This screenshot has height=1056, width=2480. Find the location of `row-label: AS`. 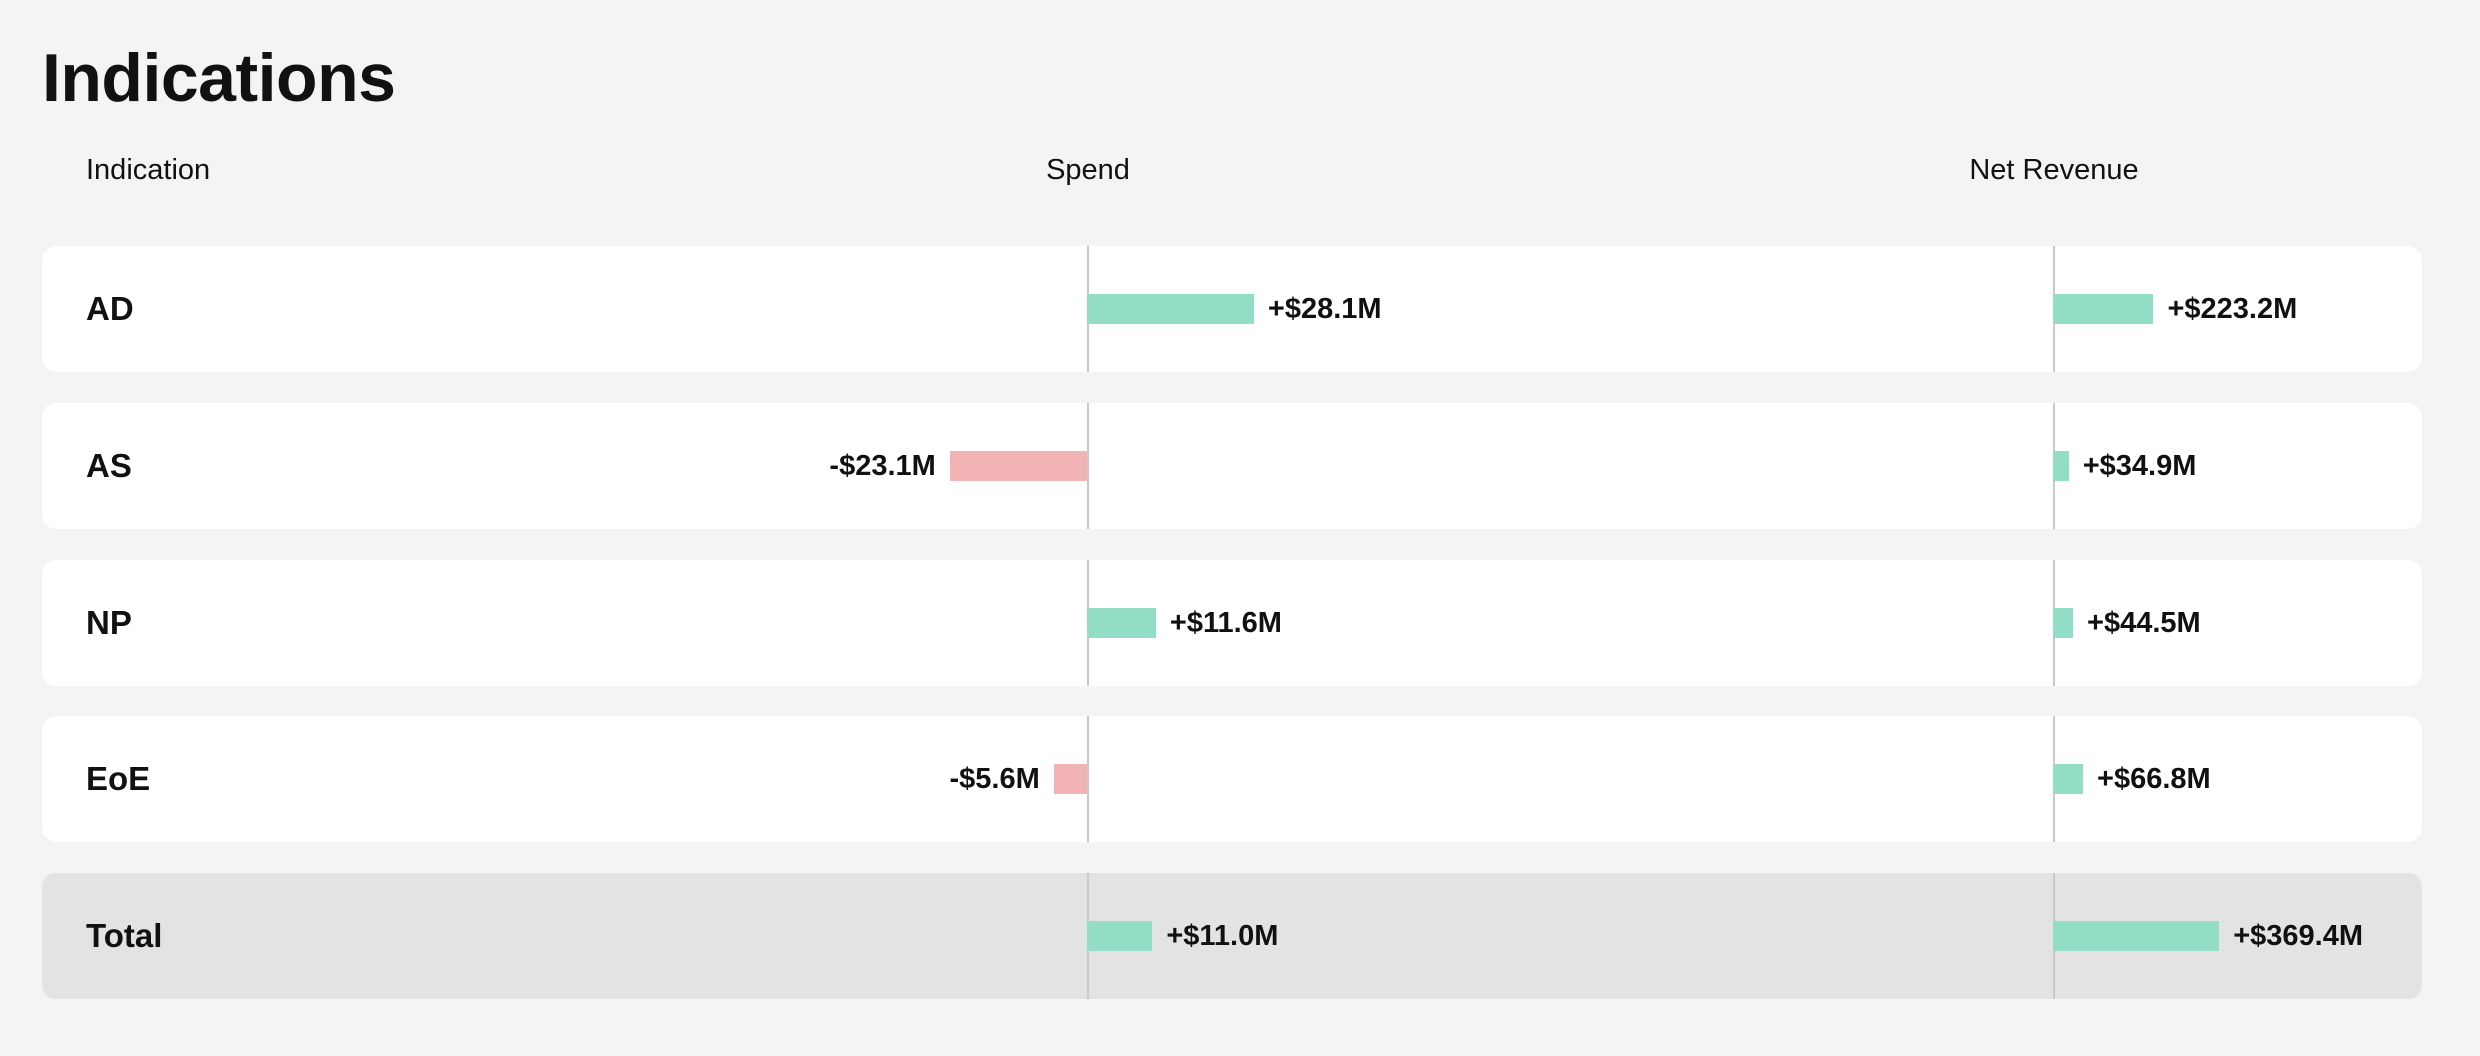

row-label: AS is located at coordinates (109, 465).